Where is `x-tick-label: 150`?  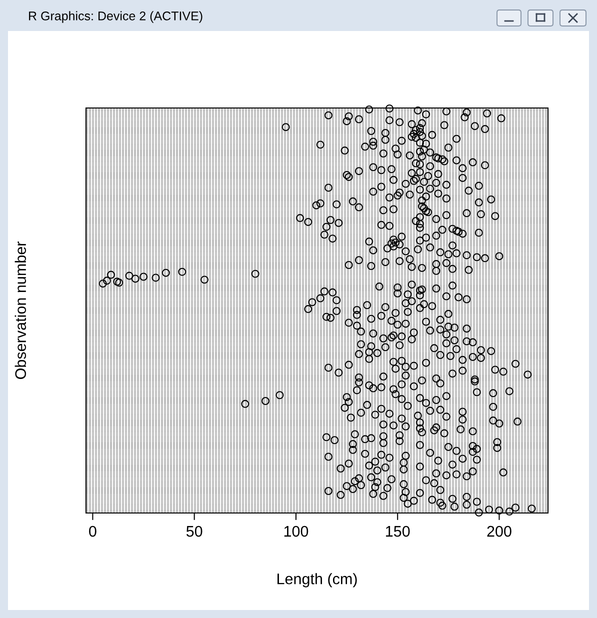 x-tick-label: 150 is located at coordinates (398, 531).